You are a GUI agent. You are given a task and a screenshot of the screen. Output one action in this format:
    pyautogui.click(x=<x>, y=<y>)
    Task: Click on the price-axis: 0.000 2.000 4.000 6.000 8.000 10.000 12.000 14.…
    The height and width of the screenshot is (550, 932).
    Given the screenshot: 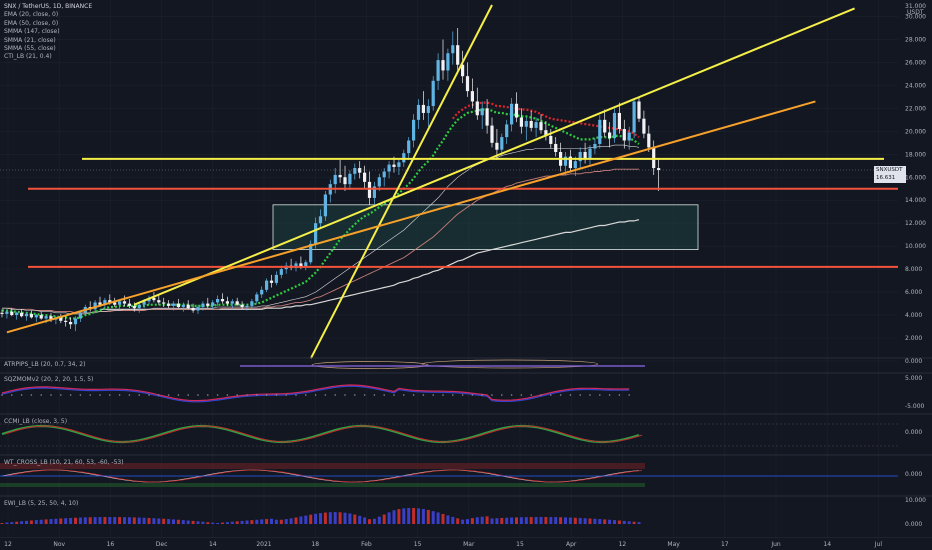 What is the action you would take?
    pyautogui.click(x=915, y=265)
    